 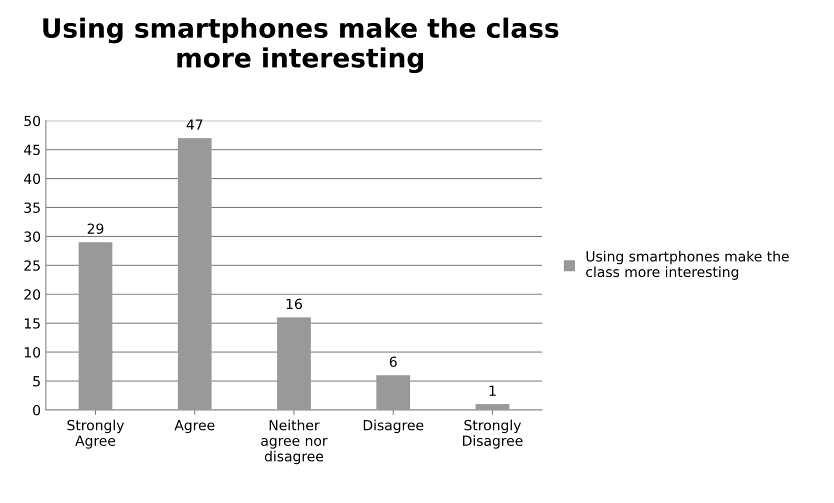 I want to click on y-tick-label: 10, so click(x=32, y=352).